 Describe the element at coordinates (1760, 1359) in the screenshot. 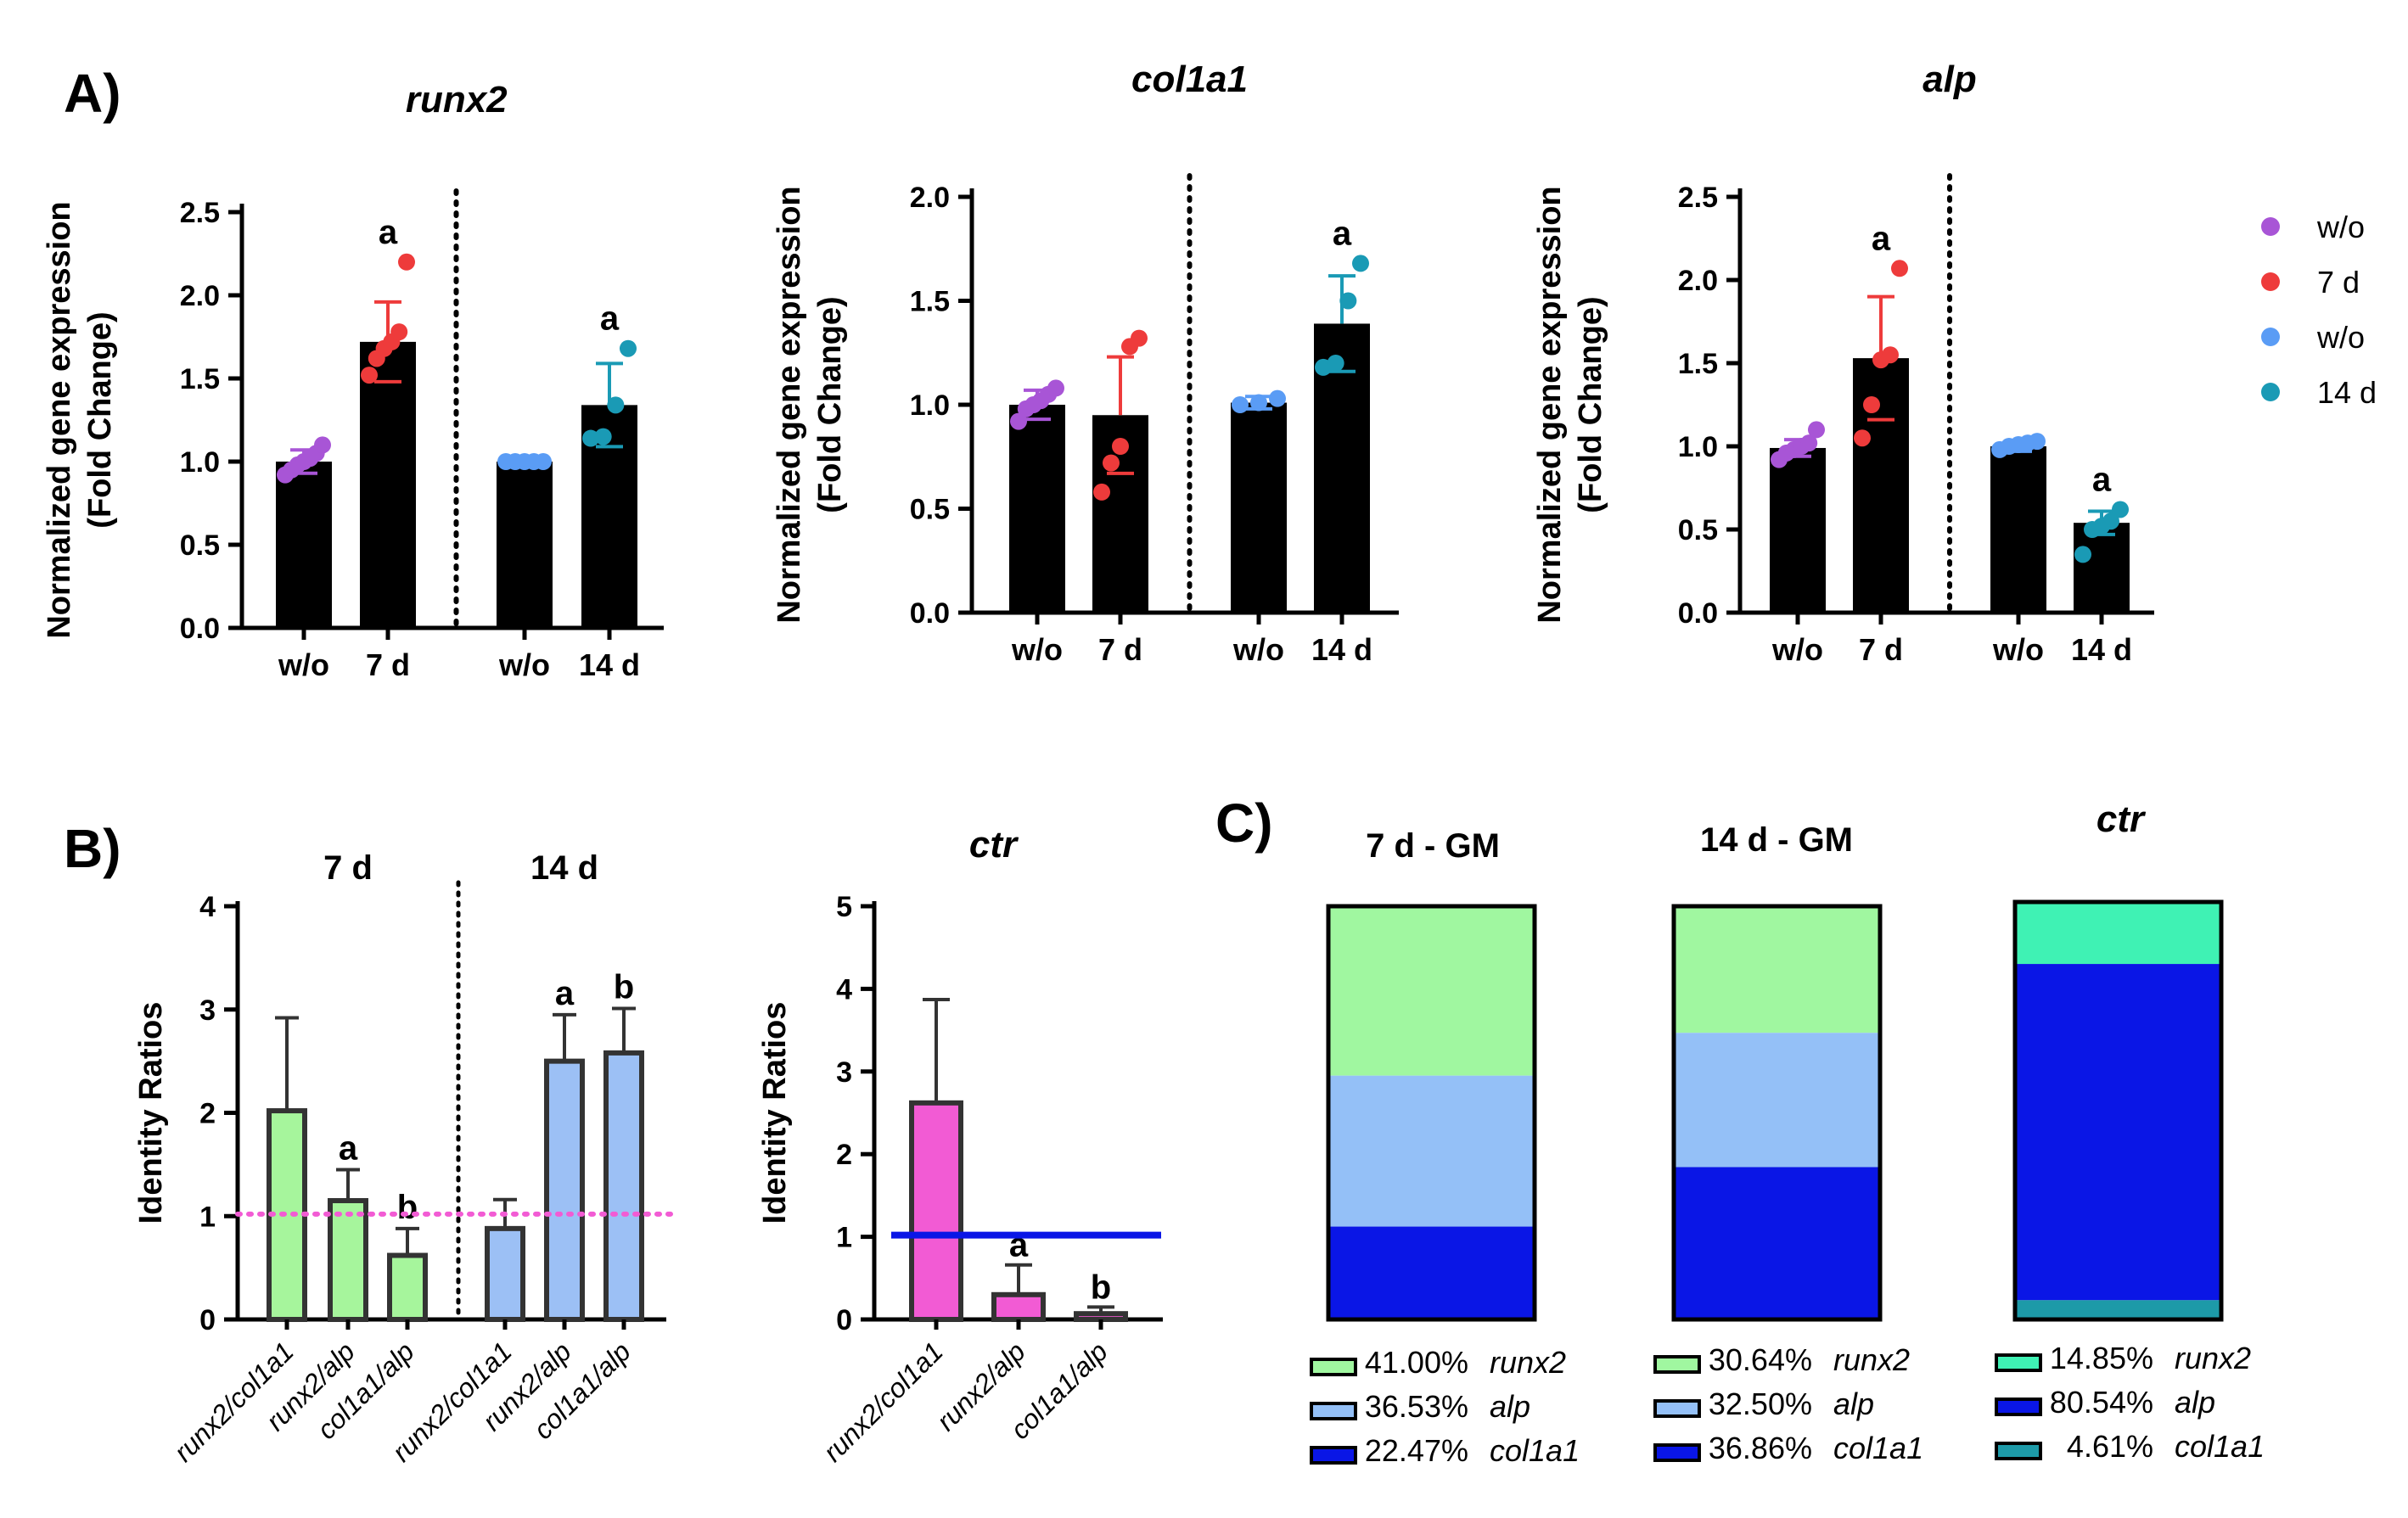

I see `legend-value-runx2: 30.64%` at that location.